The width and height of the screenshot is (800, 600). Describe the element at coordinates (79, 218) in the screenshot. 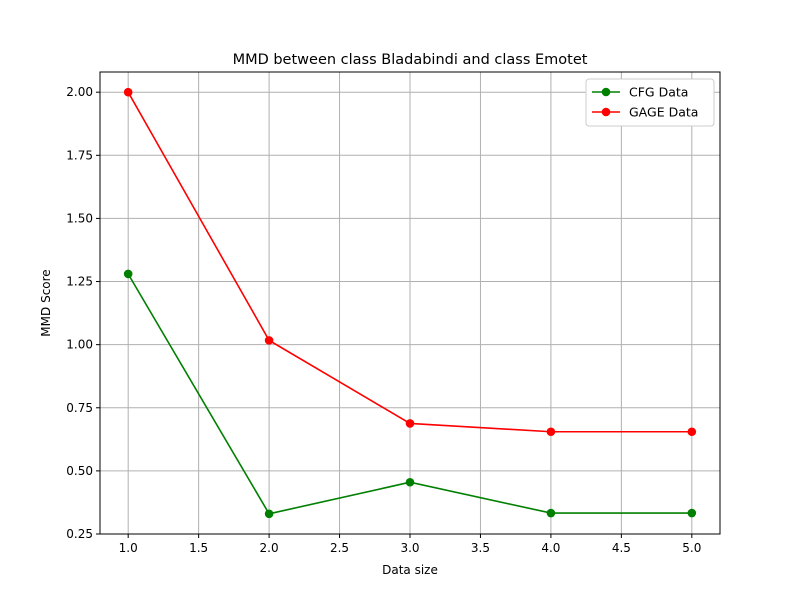

I see `y-tick-label: 1.50` at that location.